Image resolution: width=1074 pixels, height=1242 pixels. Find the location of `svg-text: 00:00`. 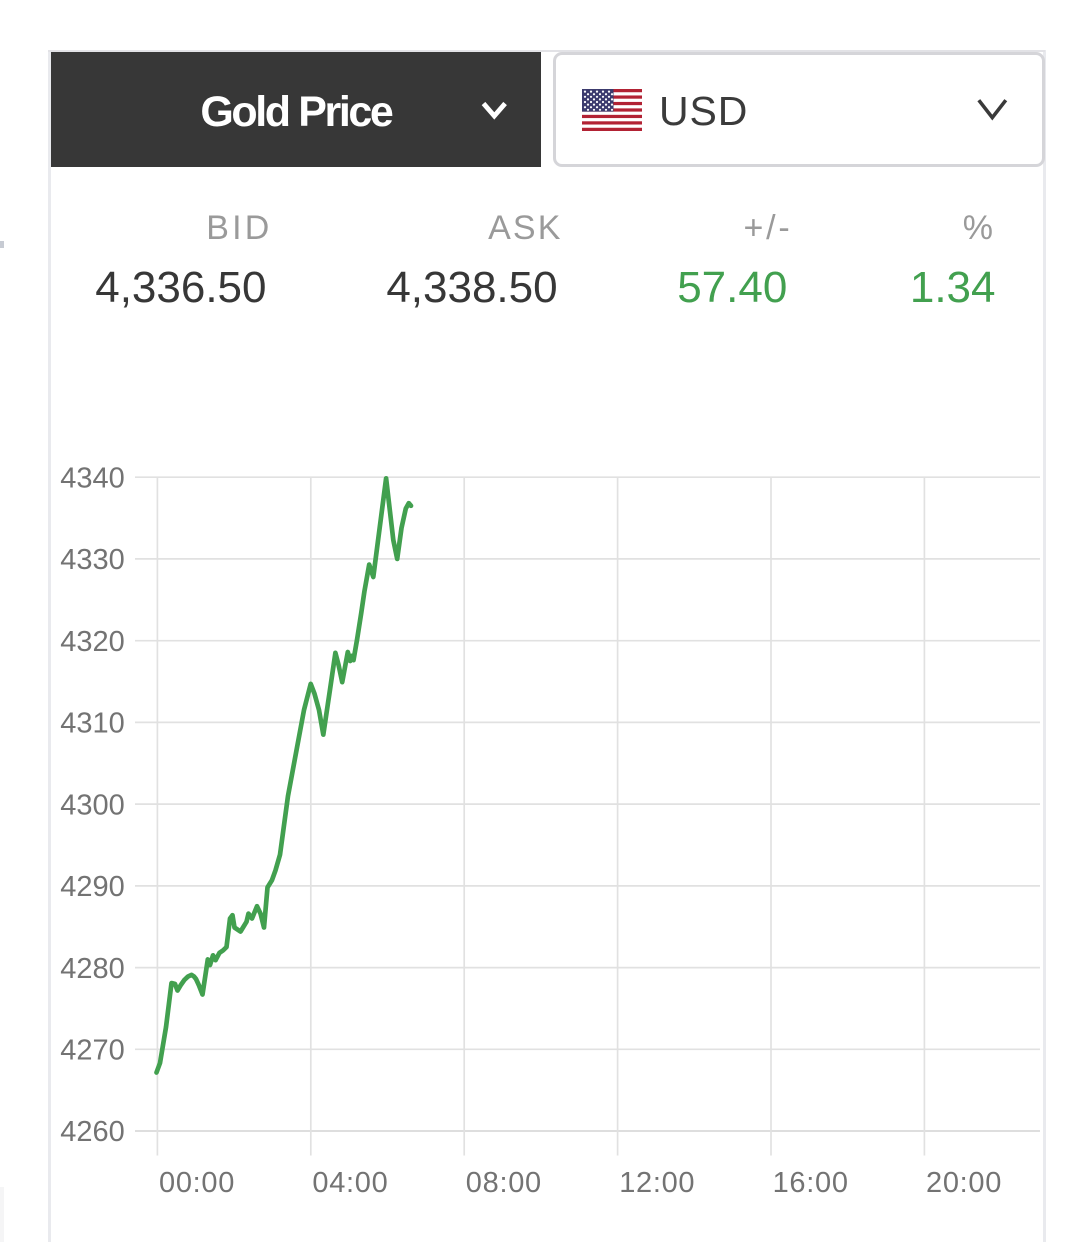

svg-text: 00:00 is located at coordinates (197, 1183).